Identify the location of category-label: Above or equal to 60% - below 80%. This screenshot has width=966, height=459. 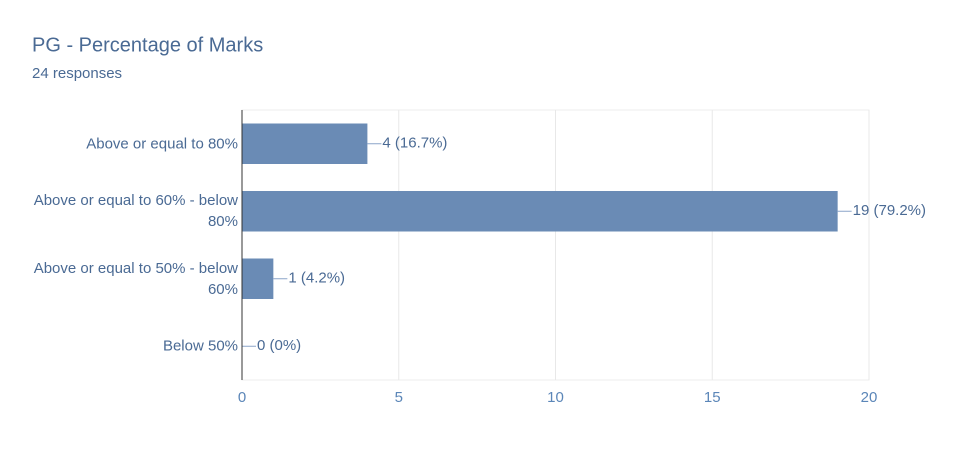
(135, 211).